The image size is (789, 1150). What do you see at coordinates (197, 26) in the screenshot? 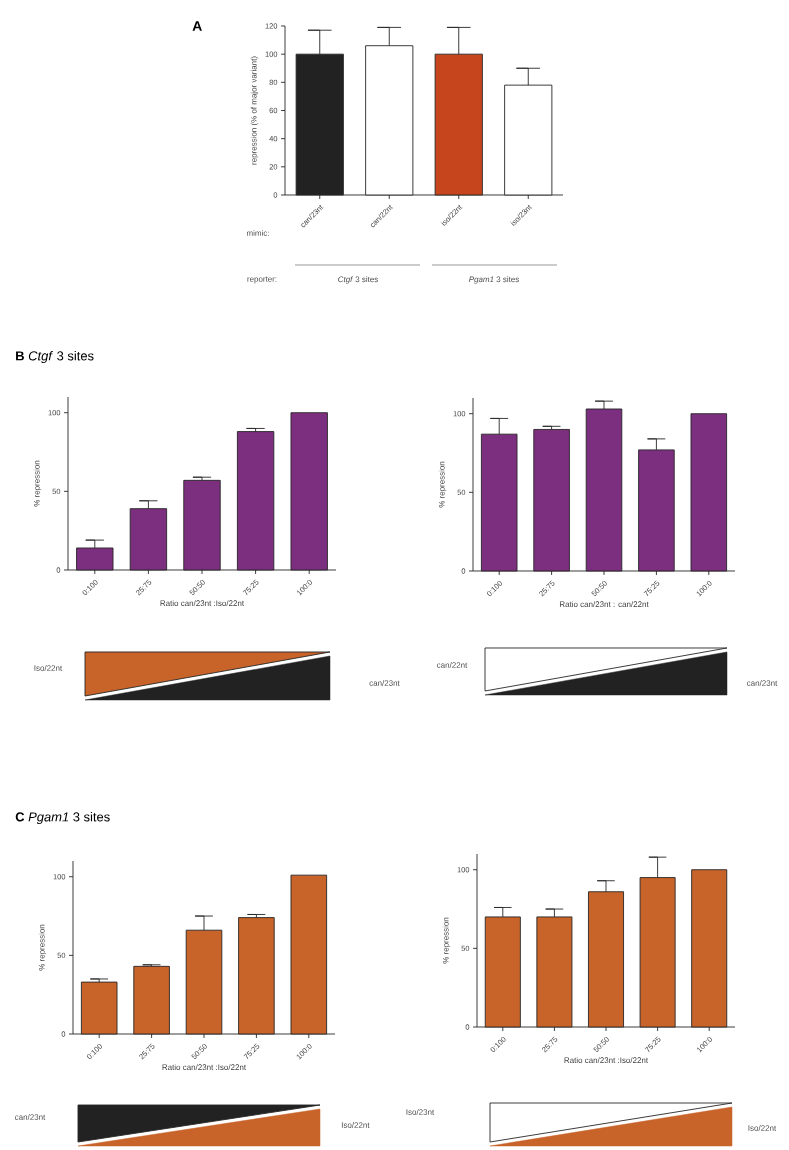
I see `chart-title: A` at bounding box center [197, 26].